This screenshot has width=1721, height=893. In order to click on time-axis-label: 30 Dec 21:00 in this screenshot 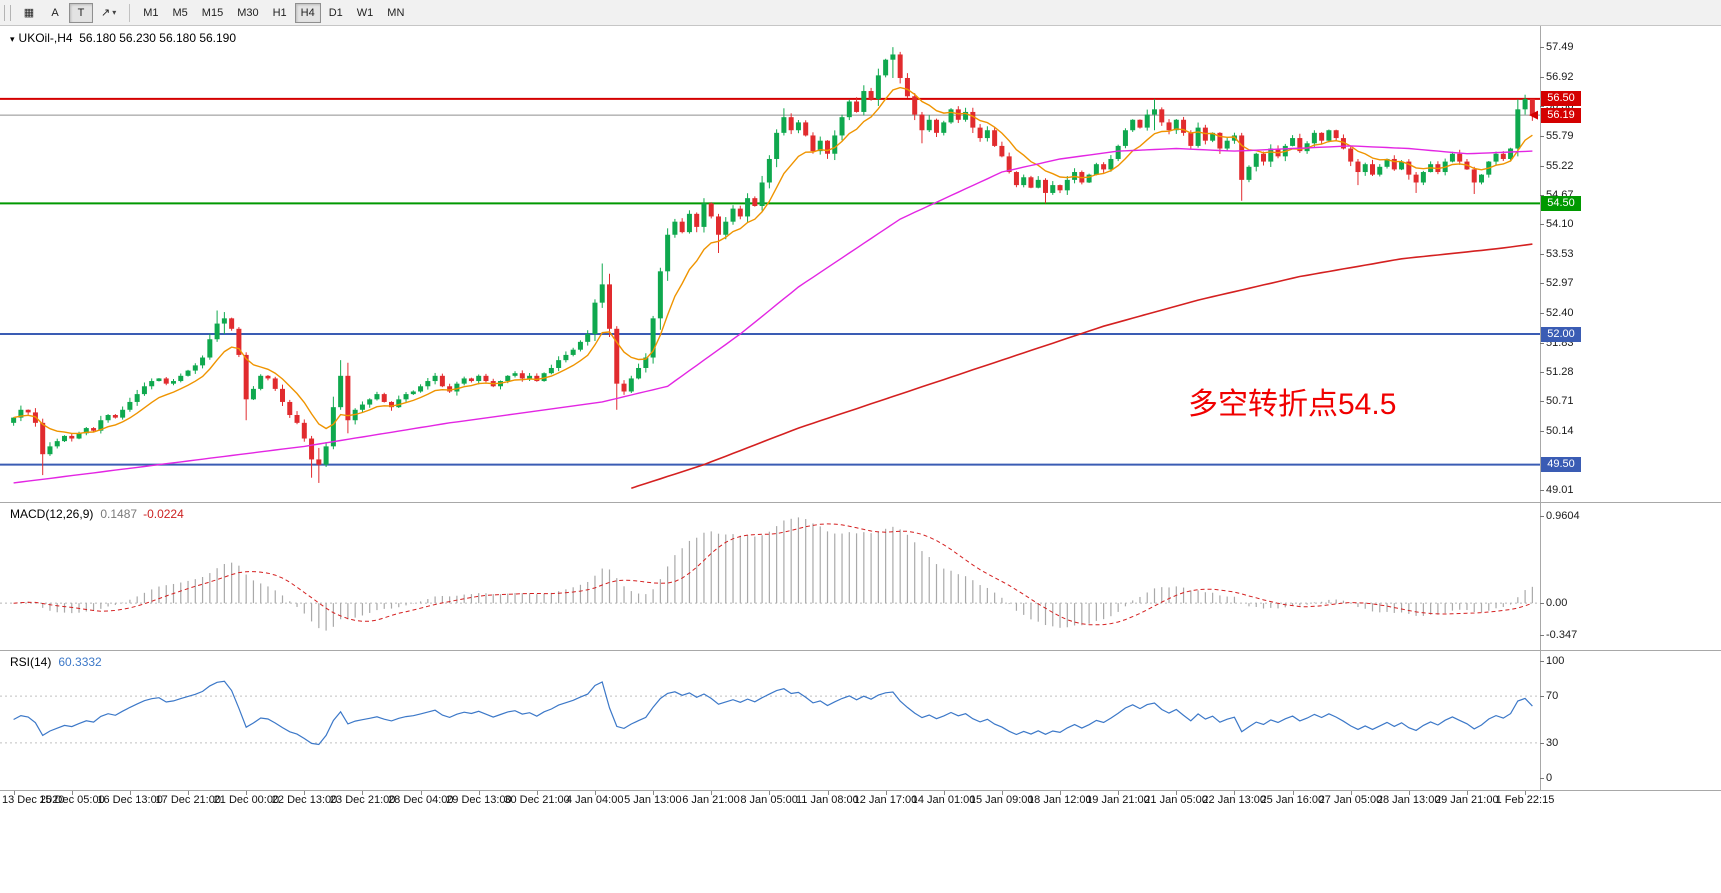, I will do `click(537, 800)`.